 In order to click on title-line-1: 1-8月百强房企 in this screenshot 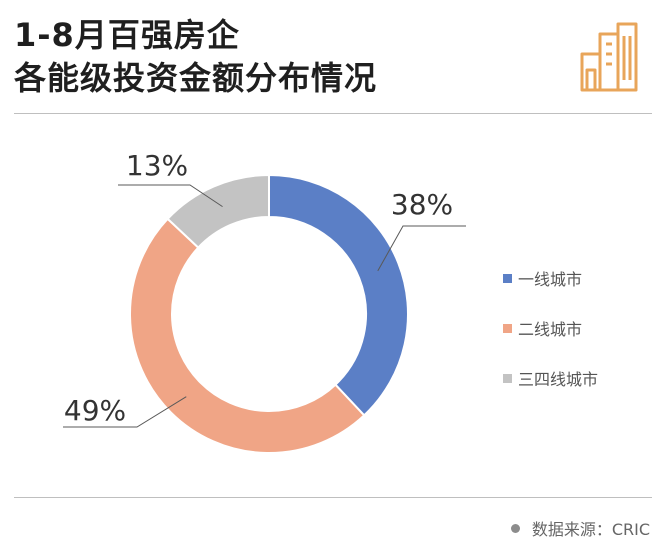, I will do `click(127, 35)`.